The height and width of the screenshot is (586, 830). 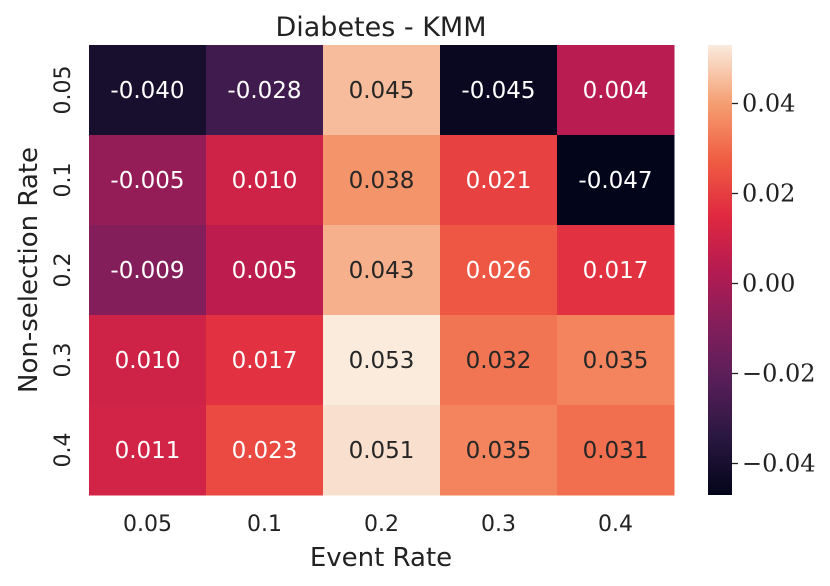 I want to click on colorbar, so click(x=720, y=270).